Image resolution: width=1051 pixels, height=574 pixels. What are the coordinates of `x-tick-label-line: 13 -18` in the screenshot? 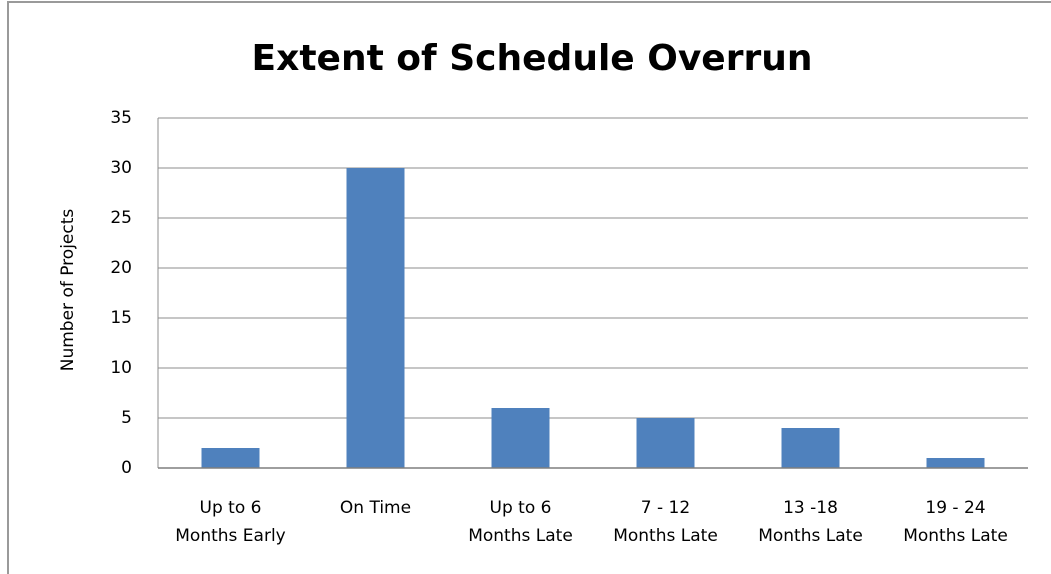 It's located at (810, 508).